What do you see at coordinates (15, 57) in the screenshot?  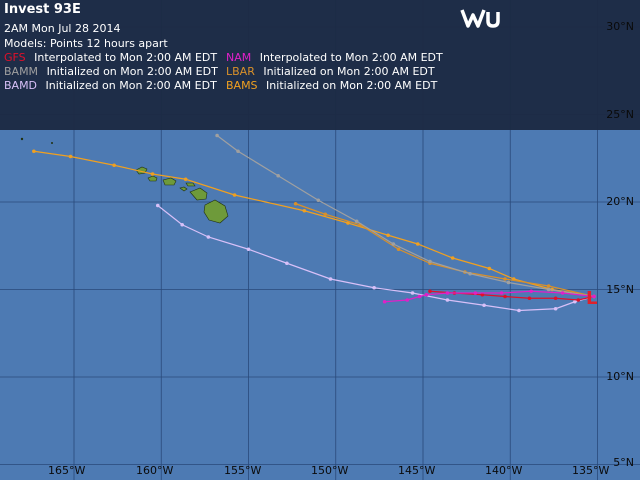 I see `legend-gfs-model: GFS` at bounding box center [15, 57].